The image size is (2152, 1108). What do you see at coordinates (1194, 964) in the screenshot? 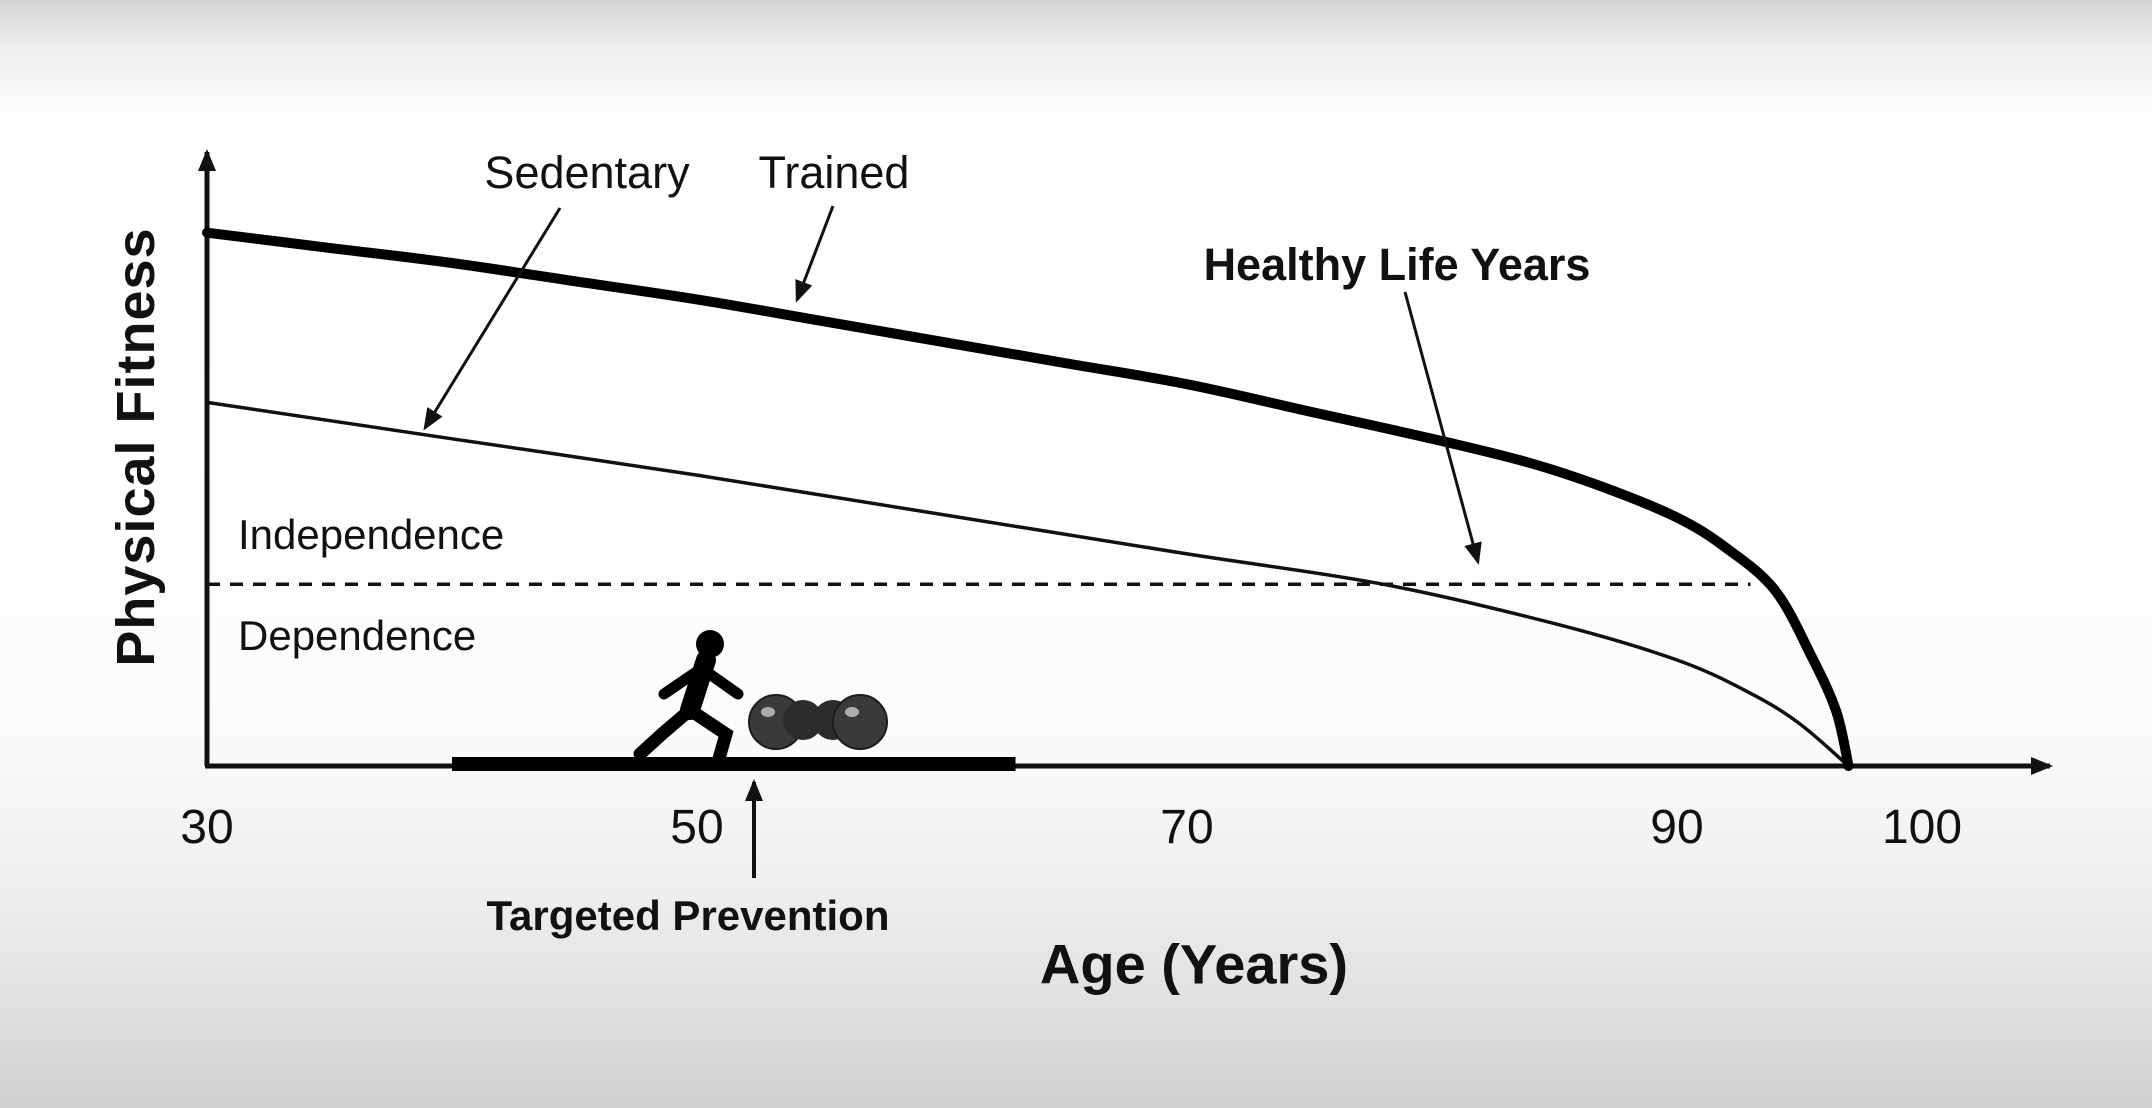
I see `x-axis-title: Age (Years)` at bounding box center [1194, 964].